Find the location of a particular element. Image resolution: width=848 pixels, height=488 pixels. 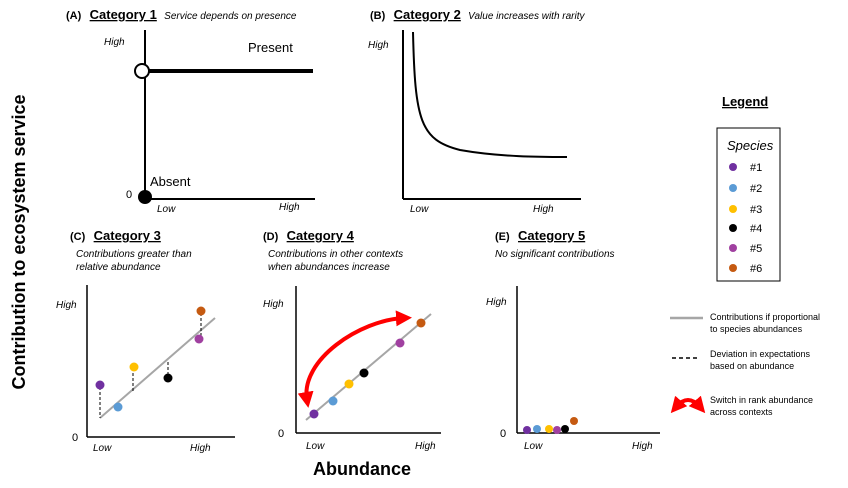

panel-a-absent-label: Absent is located at coordinates (170, 181).